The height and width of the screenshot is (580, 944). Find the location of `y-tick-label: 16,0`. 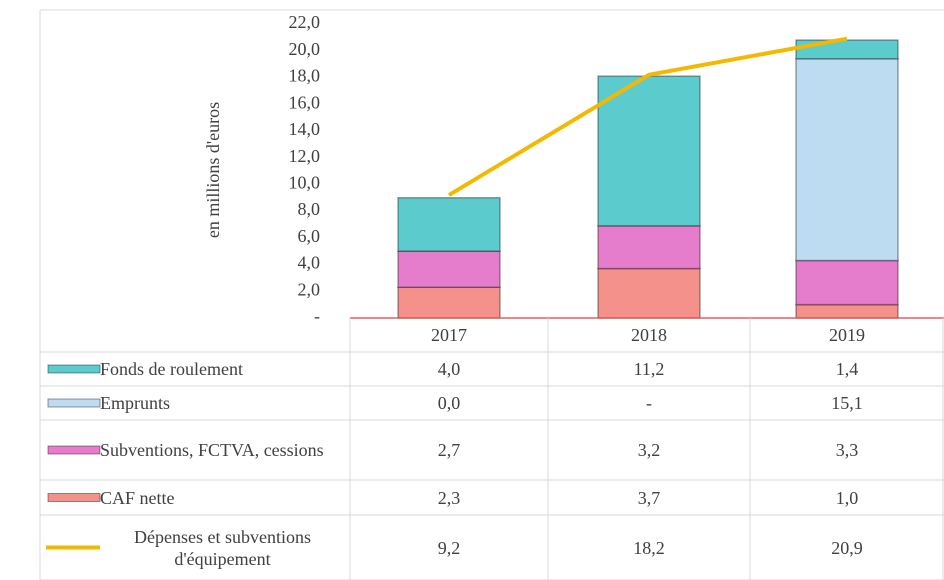

y-tick-label: 16,0 is located at coordinates (305, 102).